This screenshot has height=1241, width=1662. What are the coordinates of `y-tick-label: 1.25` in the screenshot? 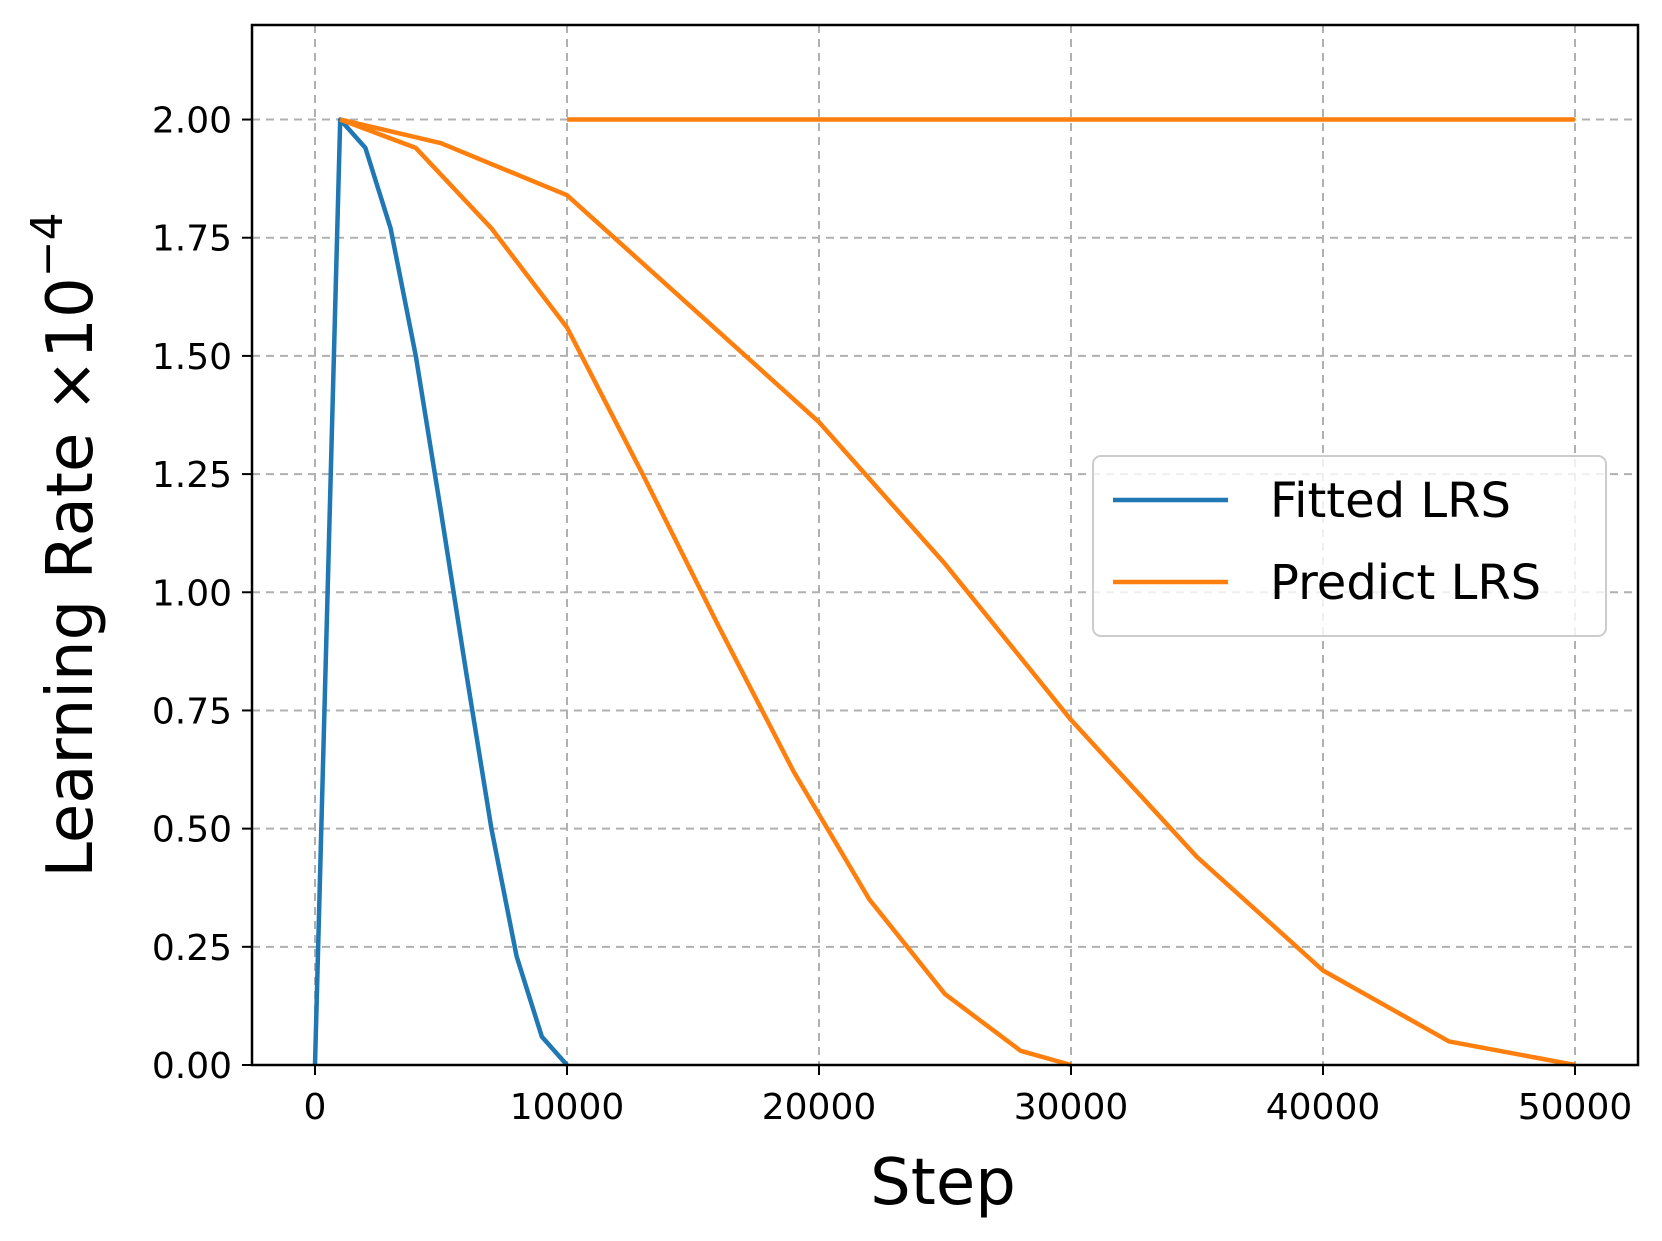 It's located at (192, 475).